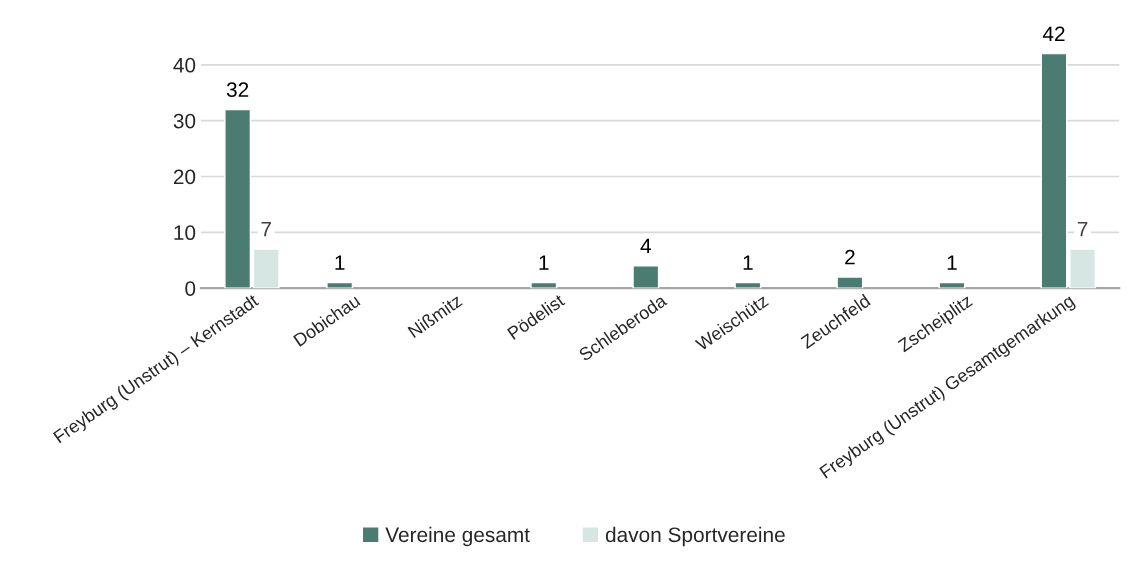  Describe the element at coordinates (184, 177) in the screenshot. I see `y-tick-label: 20` at that location.